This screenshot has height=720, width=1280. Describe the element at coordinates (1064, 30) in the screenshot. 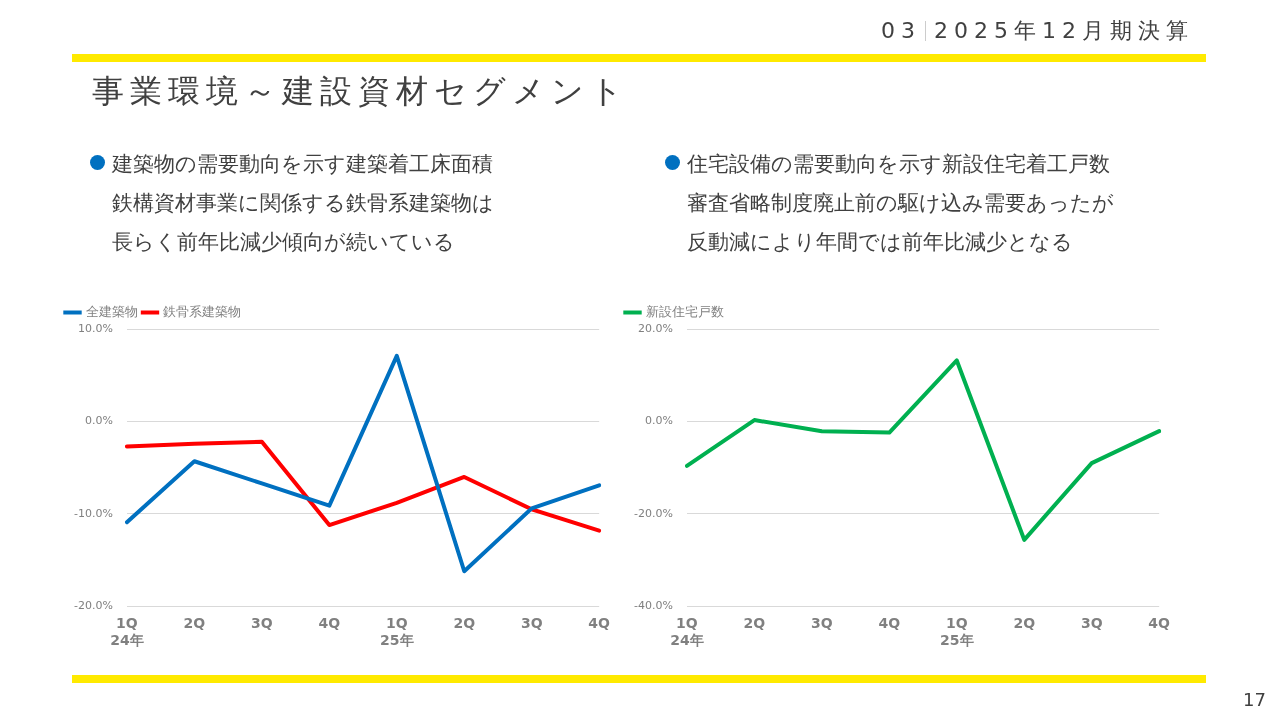

I see `text: 2025年12月期決算` at that location.